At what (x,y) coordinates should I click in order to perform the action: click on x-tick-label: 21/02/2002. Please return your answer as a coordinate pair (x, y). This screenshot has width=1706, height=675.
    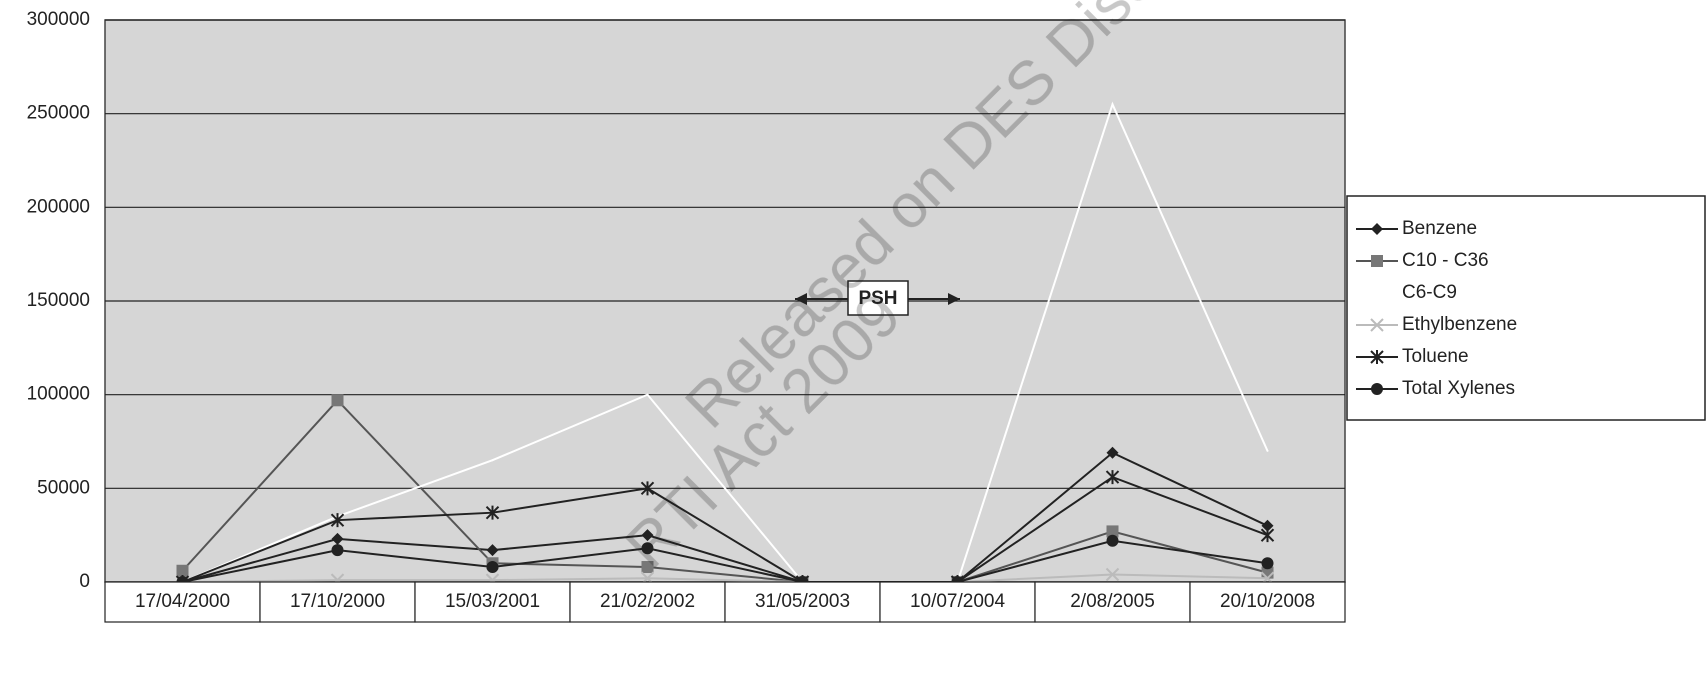
    Looking at the image, I should click on (647, 601).